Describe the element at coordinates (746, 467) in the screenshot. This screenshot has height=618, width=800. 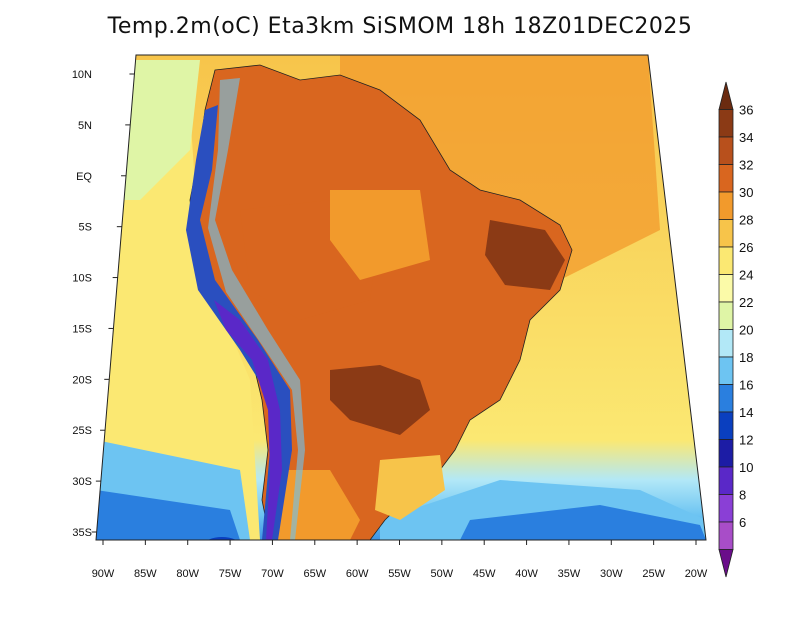
I see `colorbar-label: 10` at that location.